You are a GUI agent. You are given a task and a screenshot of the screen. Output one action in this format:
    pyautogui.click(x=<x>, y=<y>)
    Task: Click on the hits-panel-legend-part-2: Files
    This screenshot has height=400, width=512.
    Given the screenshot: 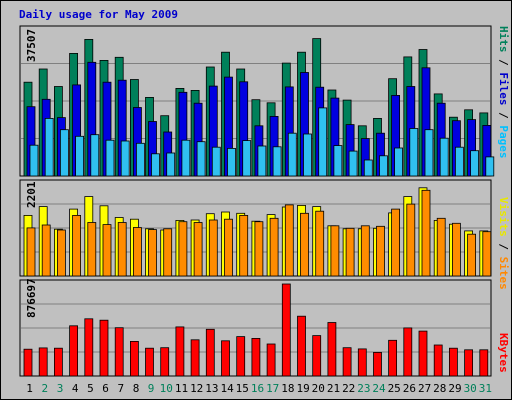 What is the action you would take?
    pyautogui.click(x=503, y=89)
    